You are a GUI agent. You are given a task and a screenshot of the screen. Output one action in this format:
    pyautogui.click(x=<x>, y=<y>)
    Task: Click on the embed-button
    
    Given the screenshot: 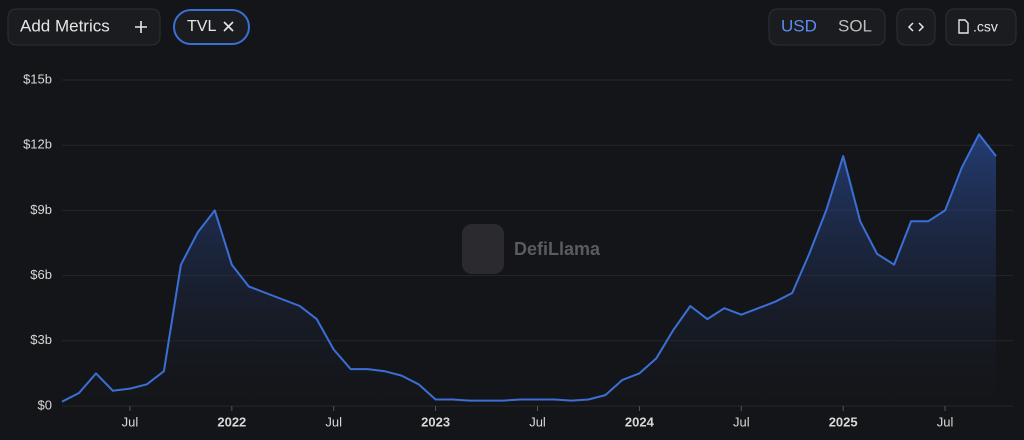 What is the action you would take?
    pyautogui.click(x=916, y=27)
    